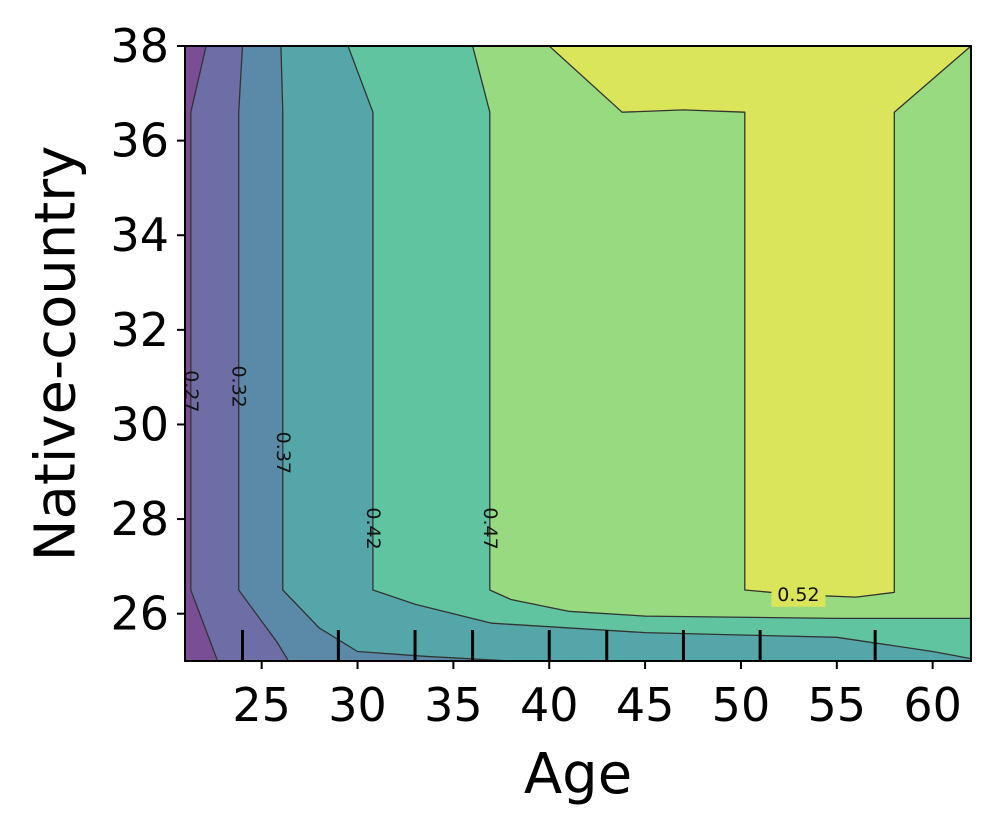 The width and height of the screenshot is (997, 831). What do you see at coordinates (139, 424) in the screenshot?
I see `y-tick-label: 30` at bounding box center [139, 424].